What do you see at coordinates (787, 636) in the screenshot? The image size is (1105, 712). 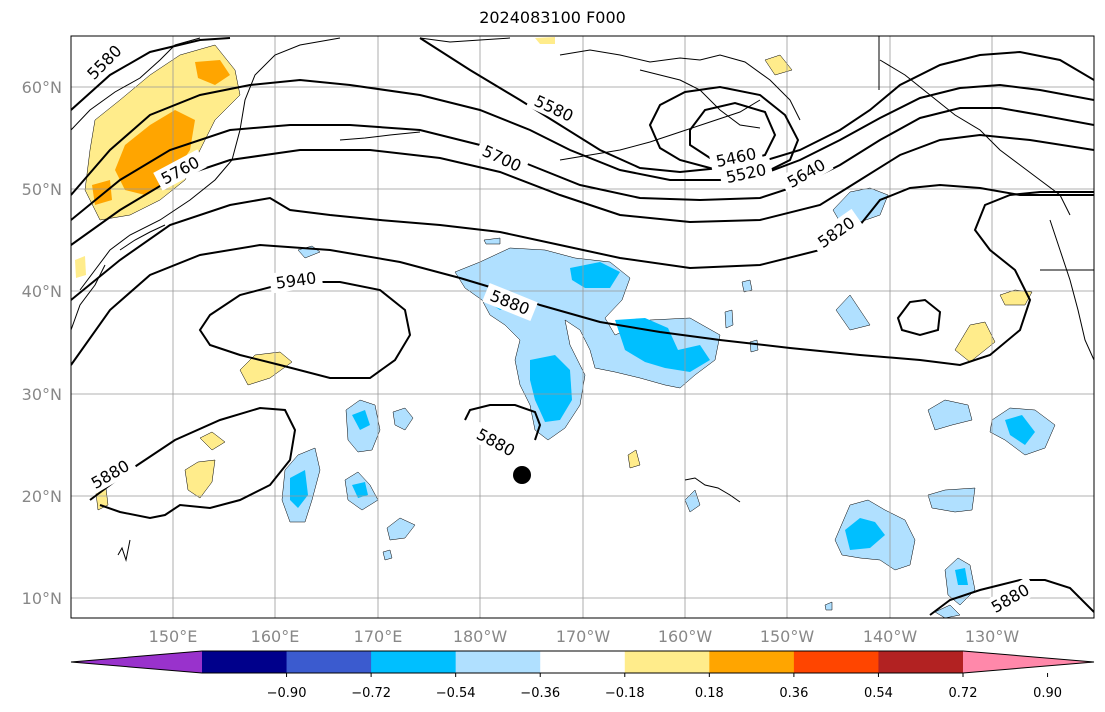 I see `lon-label: 150°W` at bounding box center [787, 636].